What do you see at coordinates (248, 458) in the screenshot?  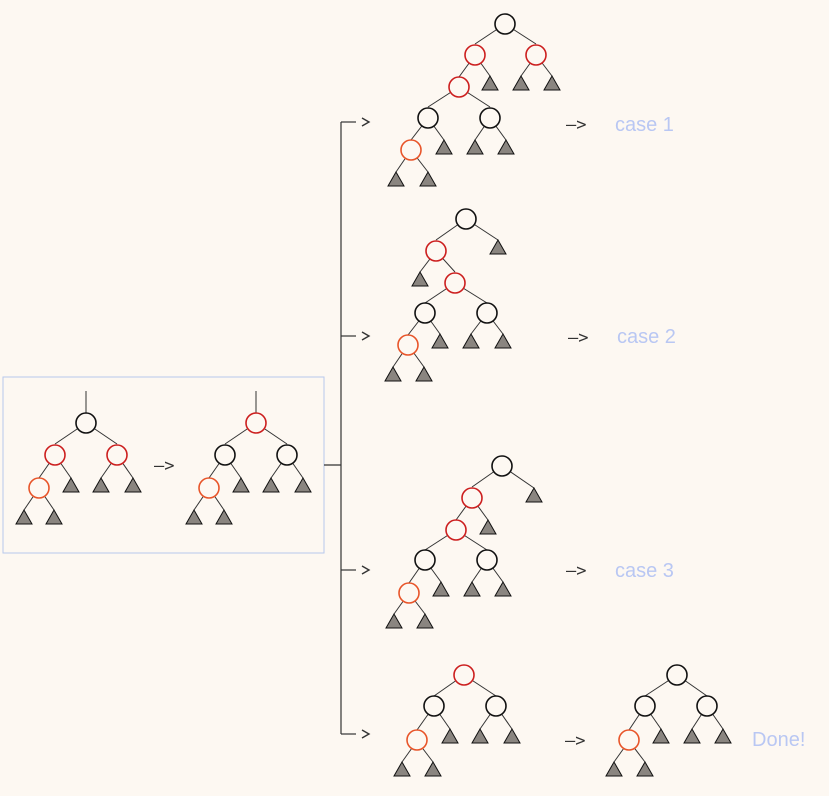 I see `tree-after-recolor` at bounding box center [248, 458].